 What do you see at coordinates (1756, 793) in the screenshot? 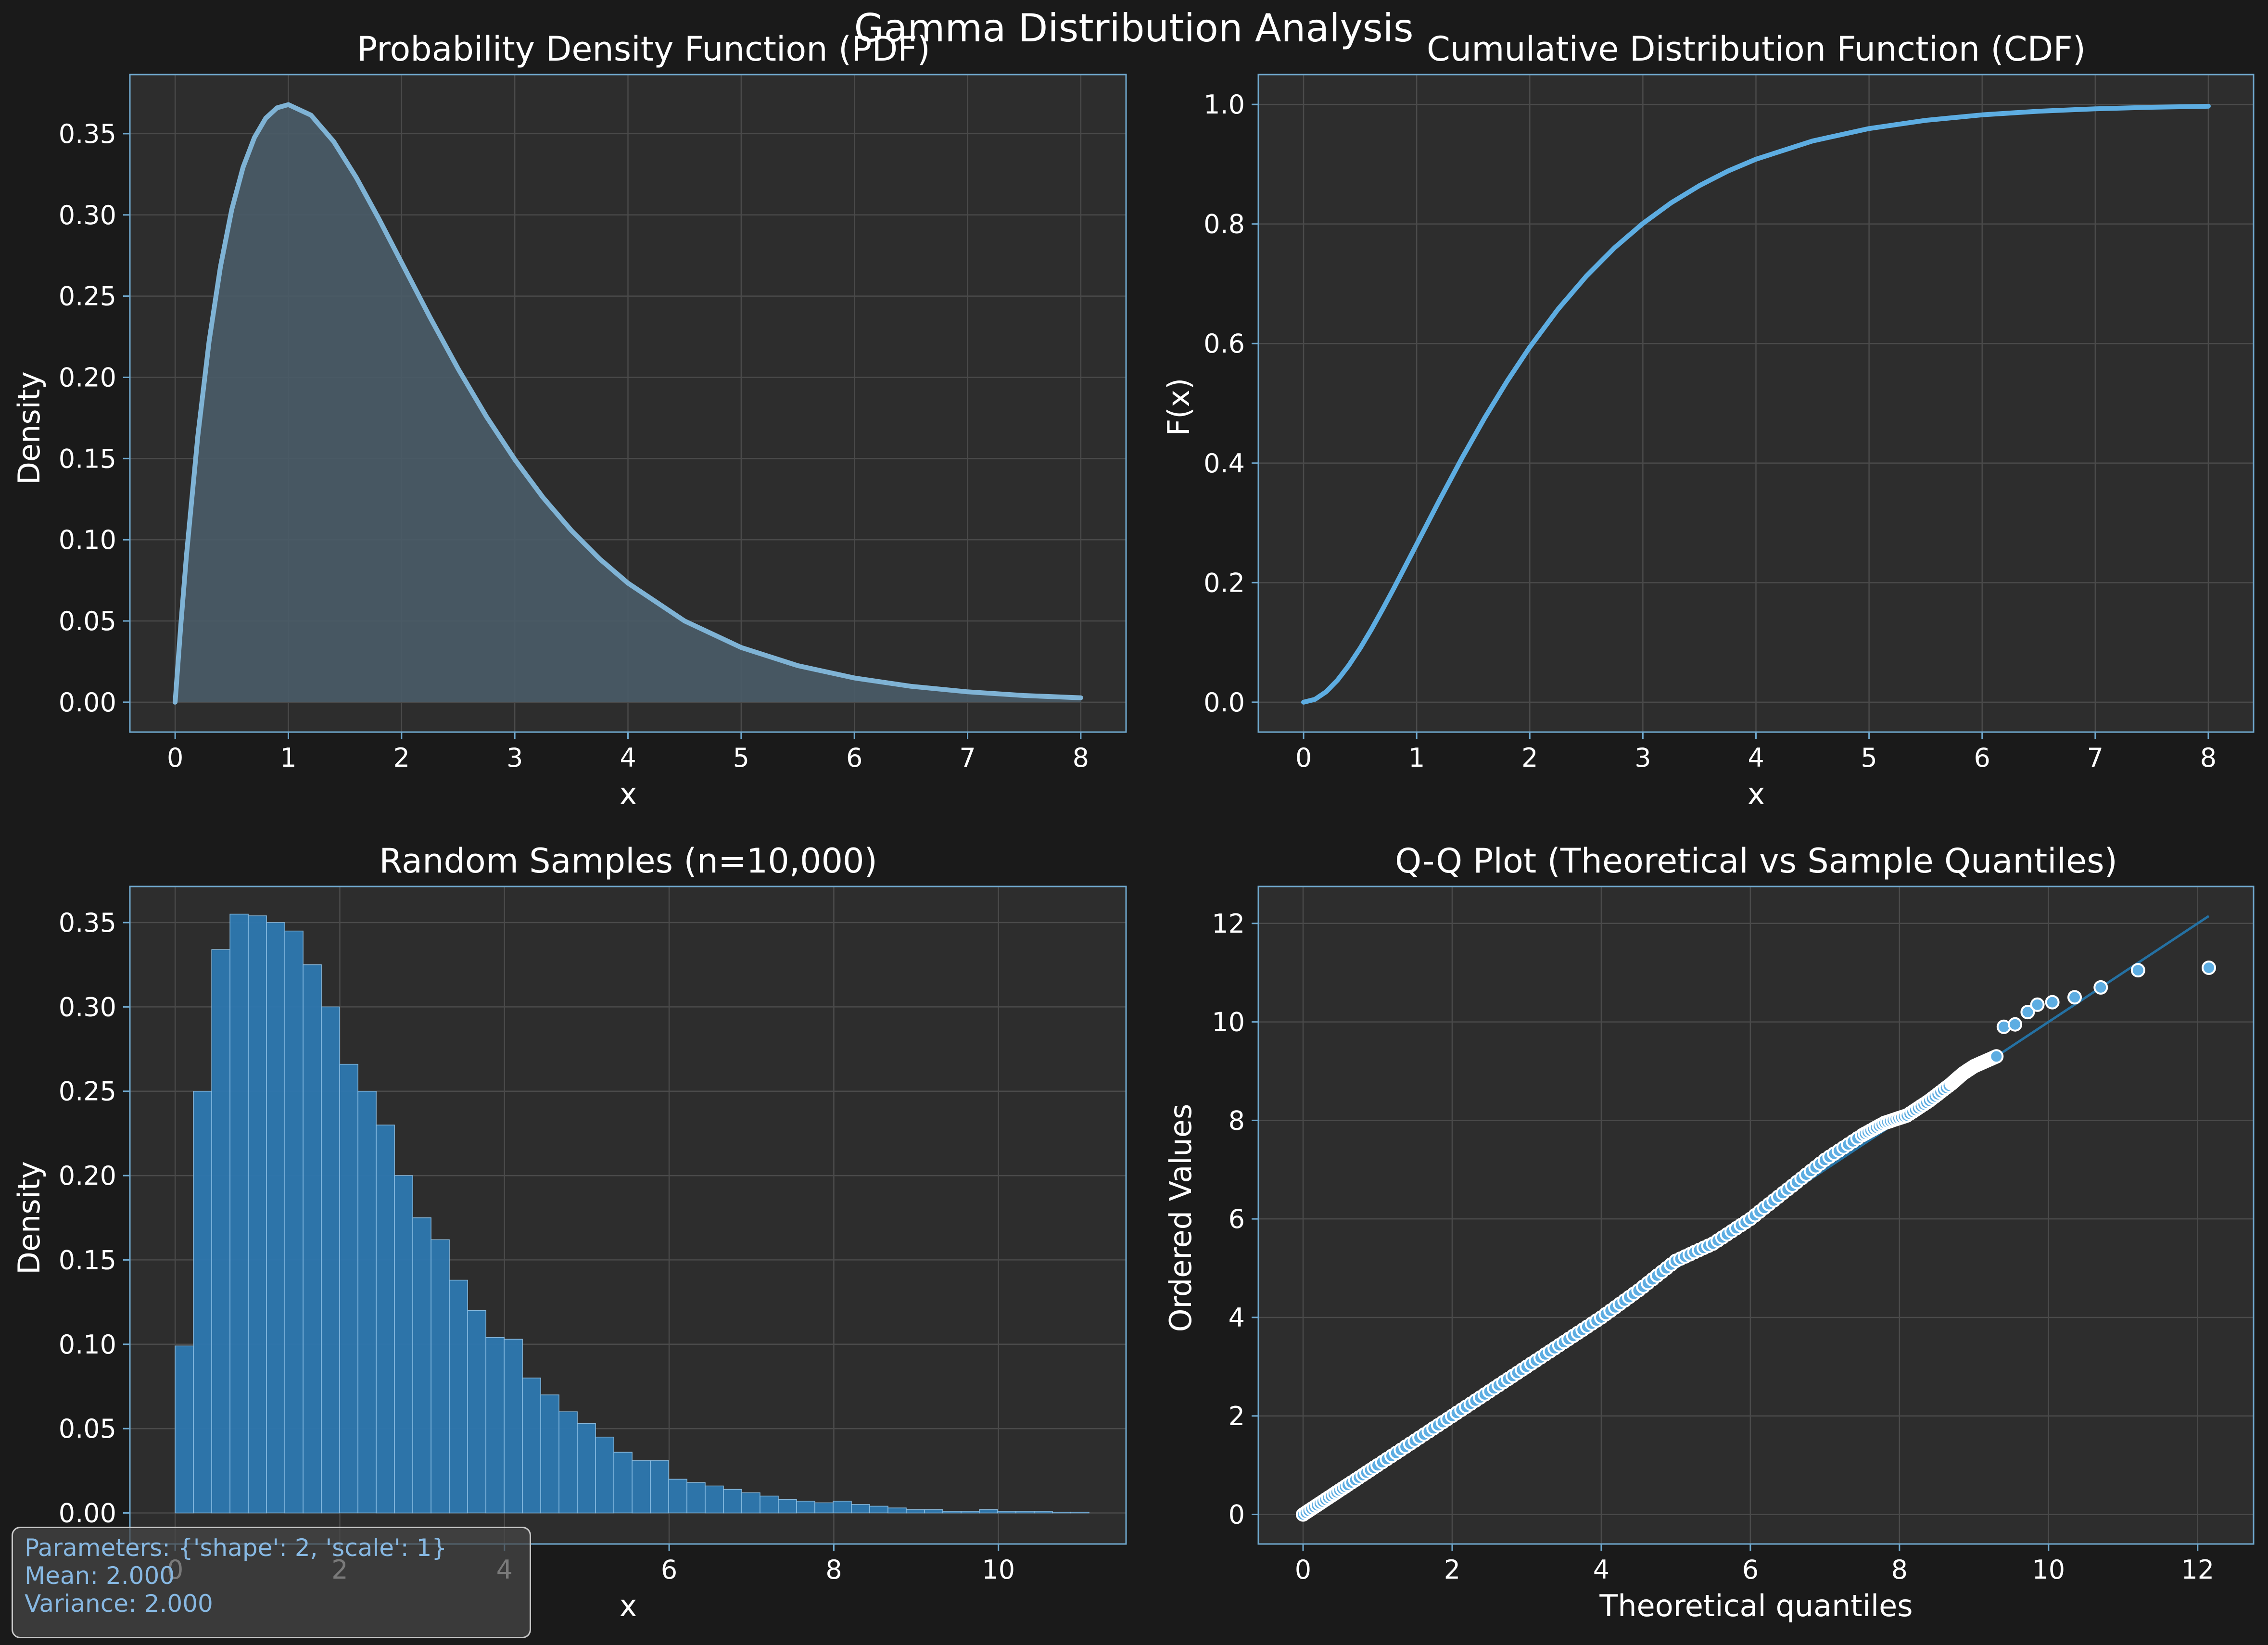
I see `cdf-xlabel: x` at bounding box center [1756, 793].